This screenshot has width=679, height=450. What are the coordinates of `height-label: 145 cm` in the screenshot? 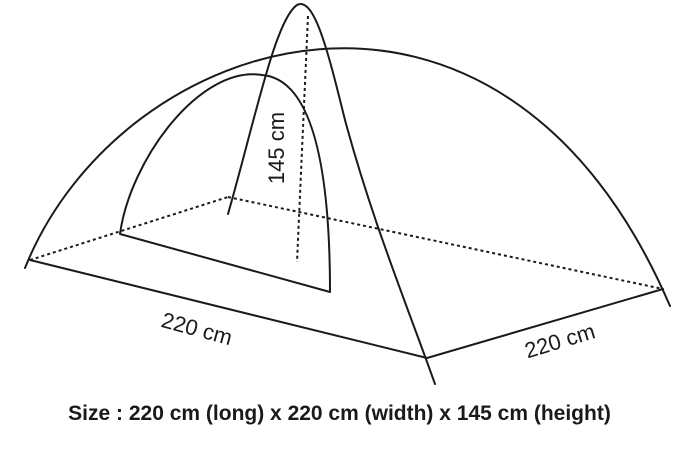 It's located at (276, 148).